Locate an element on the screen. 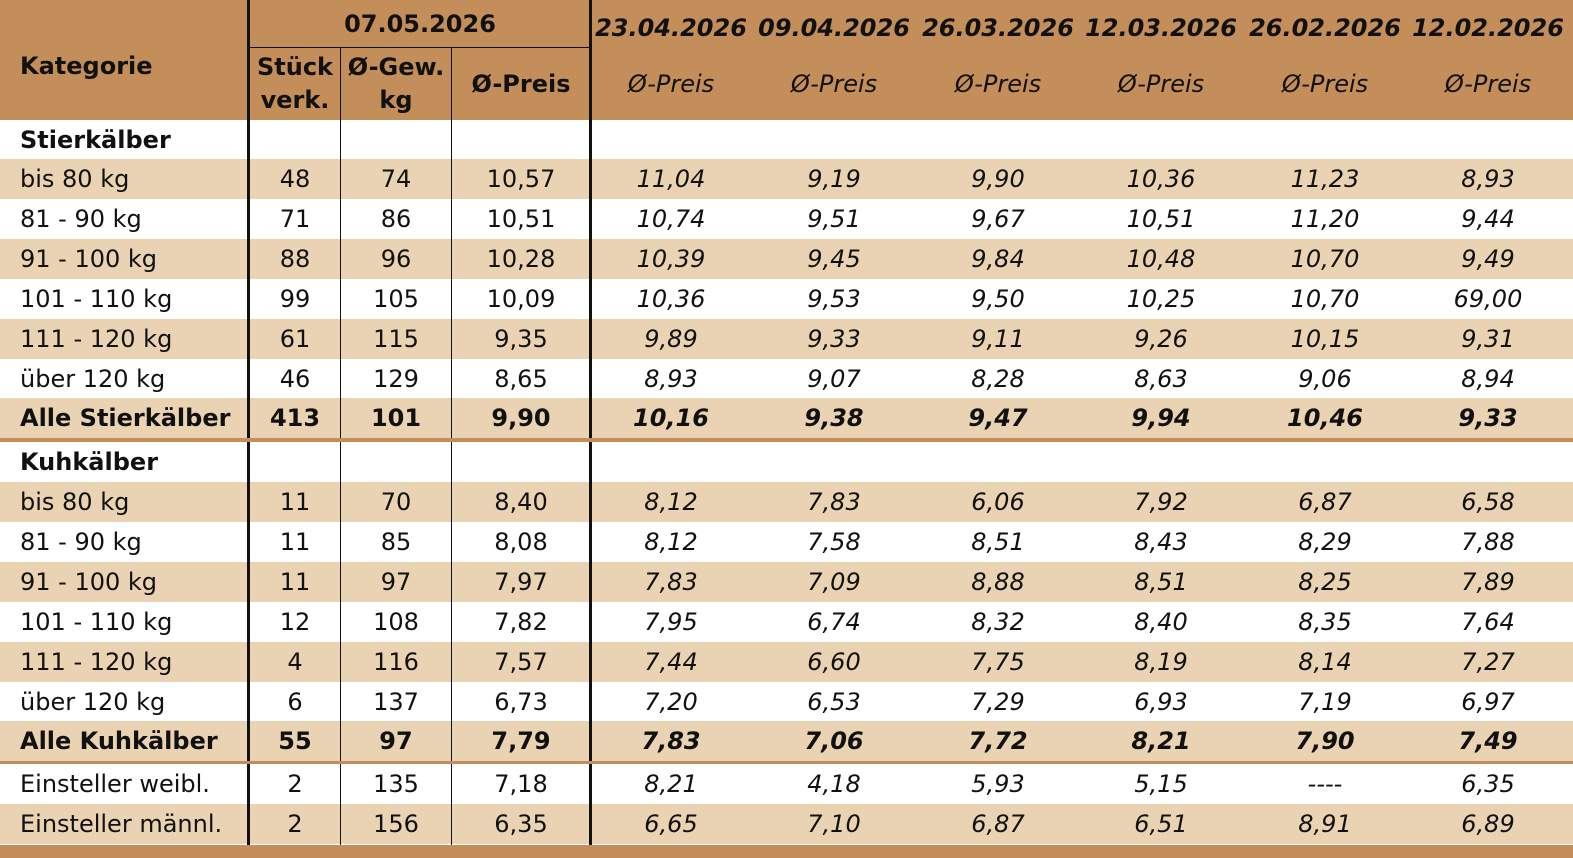  row-label: über 120 kg is located at coordinates (93, 702).